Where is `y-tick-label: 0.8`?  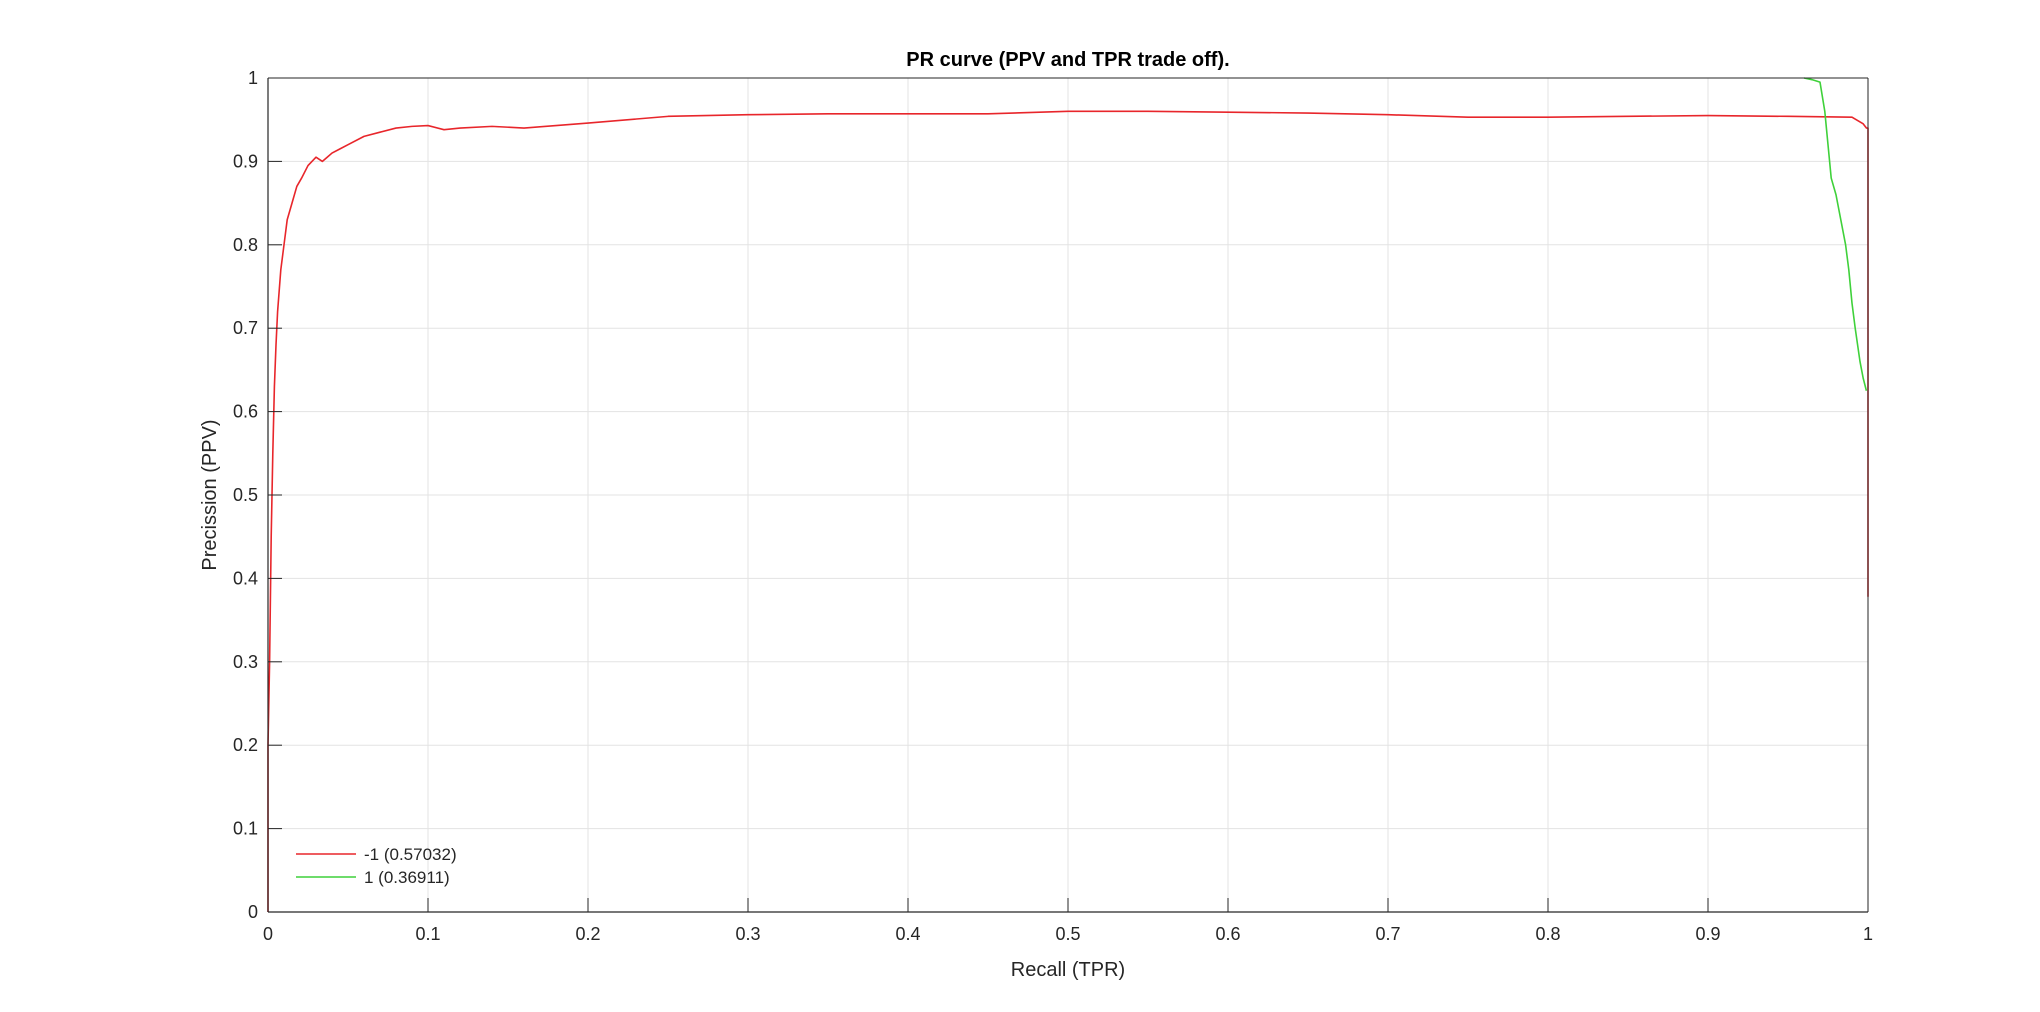 y-tick-label: 0.8 is located at coordinates (245, 245).